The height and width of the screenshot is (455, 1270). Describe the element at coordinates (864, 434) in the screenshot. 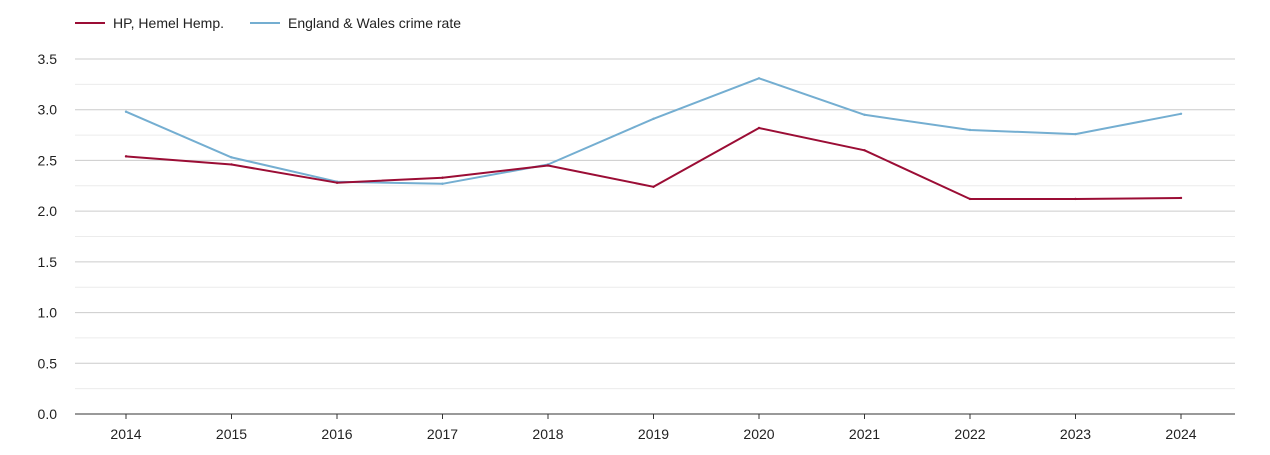

I see `x-tick-label: 2021` at that location.